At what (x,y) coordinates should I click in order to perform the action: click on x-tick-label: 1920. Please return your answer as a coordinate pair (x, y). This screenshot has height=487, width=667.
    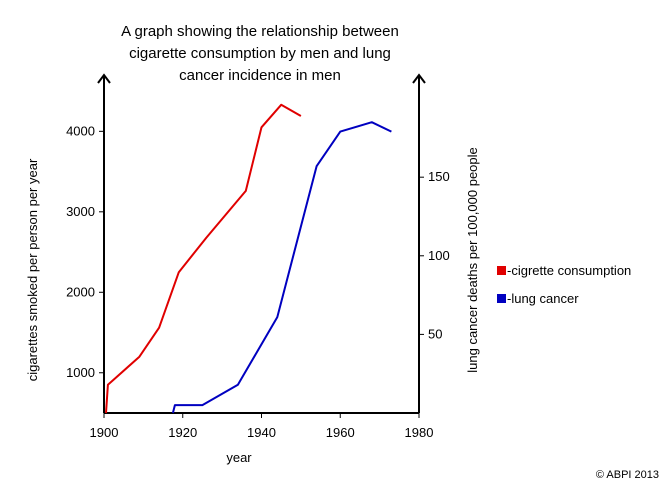
    Looking at the image, I should click on (182, 432).